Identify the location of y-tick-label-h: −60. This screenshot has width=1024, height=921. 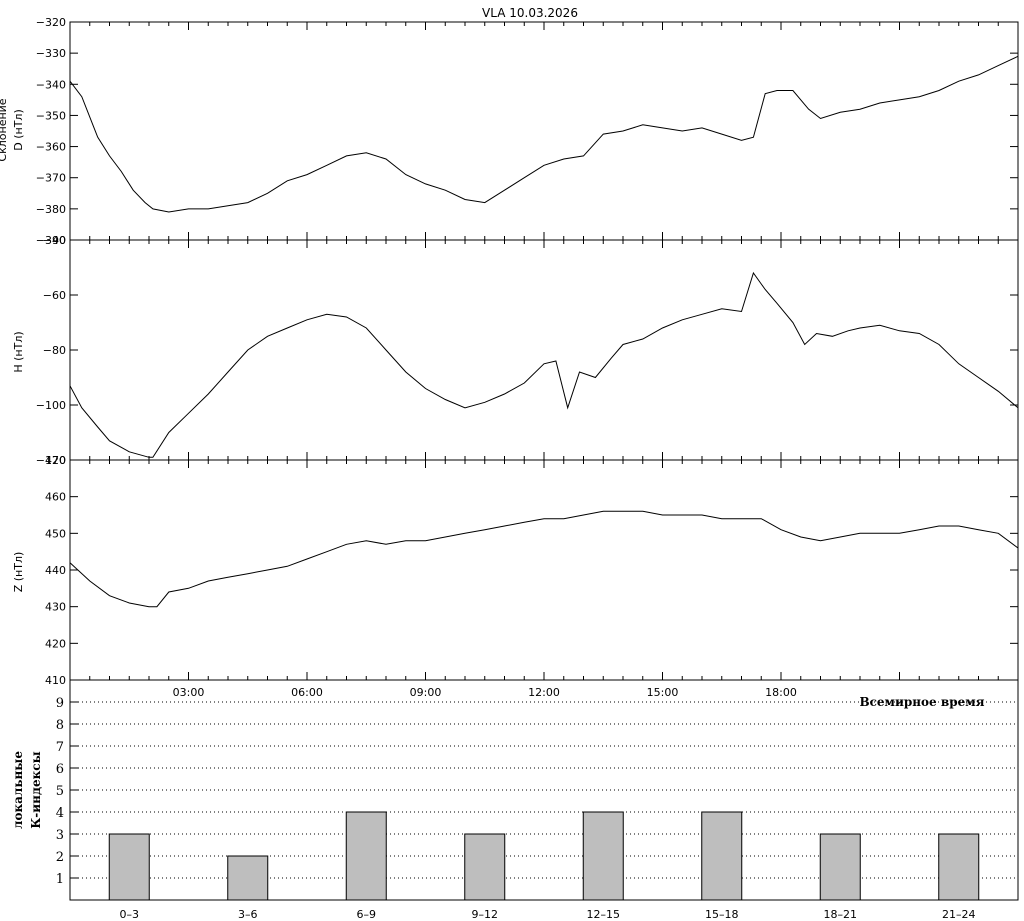
(54, 295).